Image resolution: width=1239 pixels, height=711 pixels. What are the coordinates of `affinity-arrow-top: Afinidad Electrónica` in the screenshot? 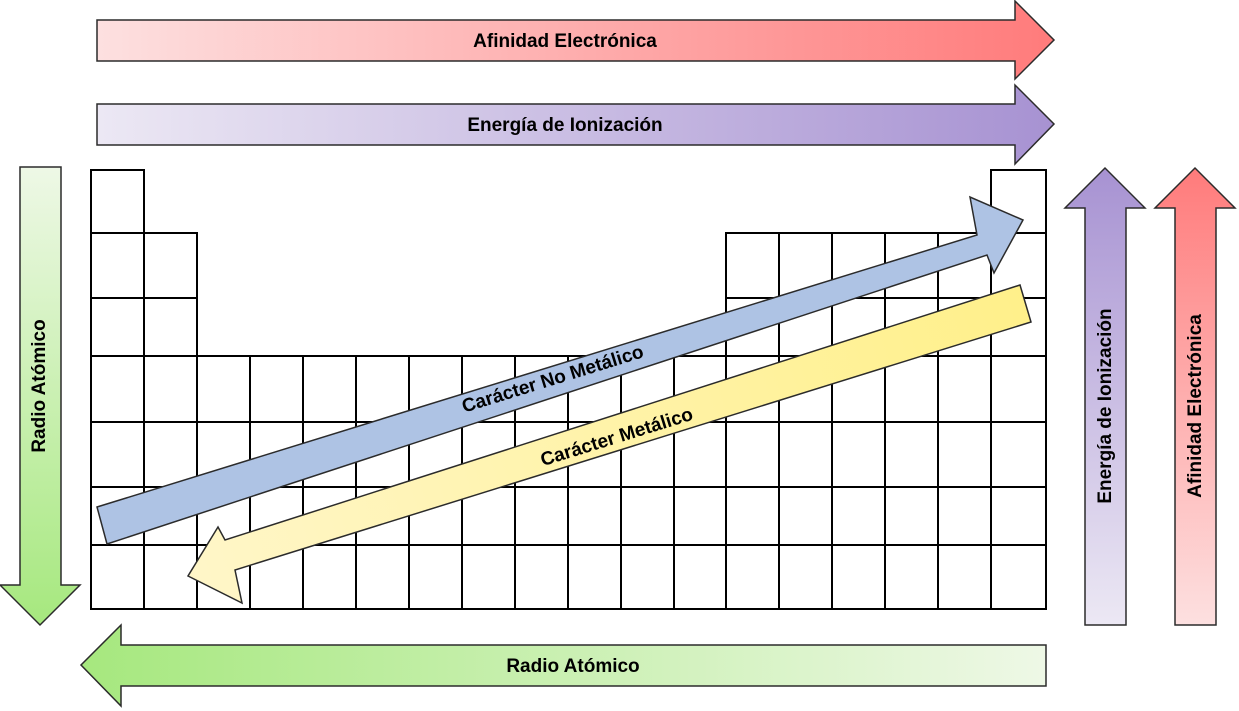 It's located at (576, 40).